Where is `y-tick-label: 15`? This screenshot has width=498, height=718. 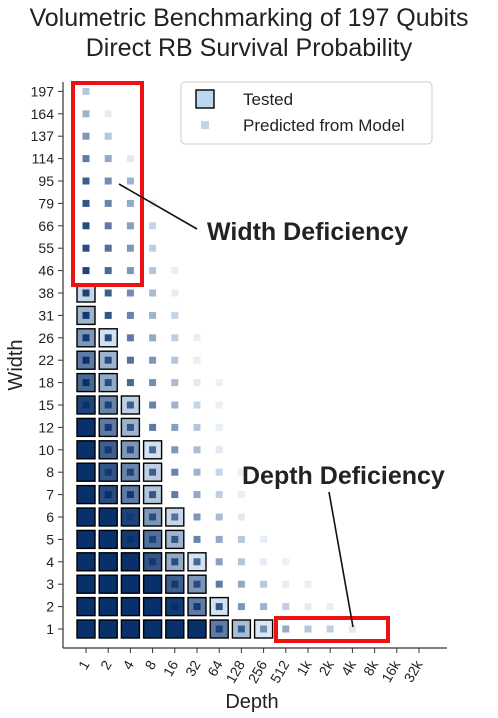
y-tick-label: 15 is located at coordinates (46, 405).